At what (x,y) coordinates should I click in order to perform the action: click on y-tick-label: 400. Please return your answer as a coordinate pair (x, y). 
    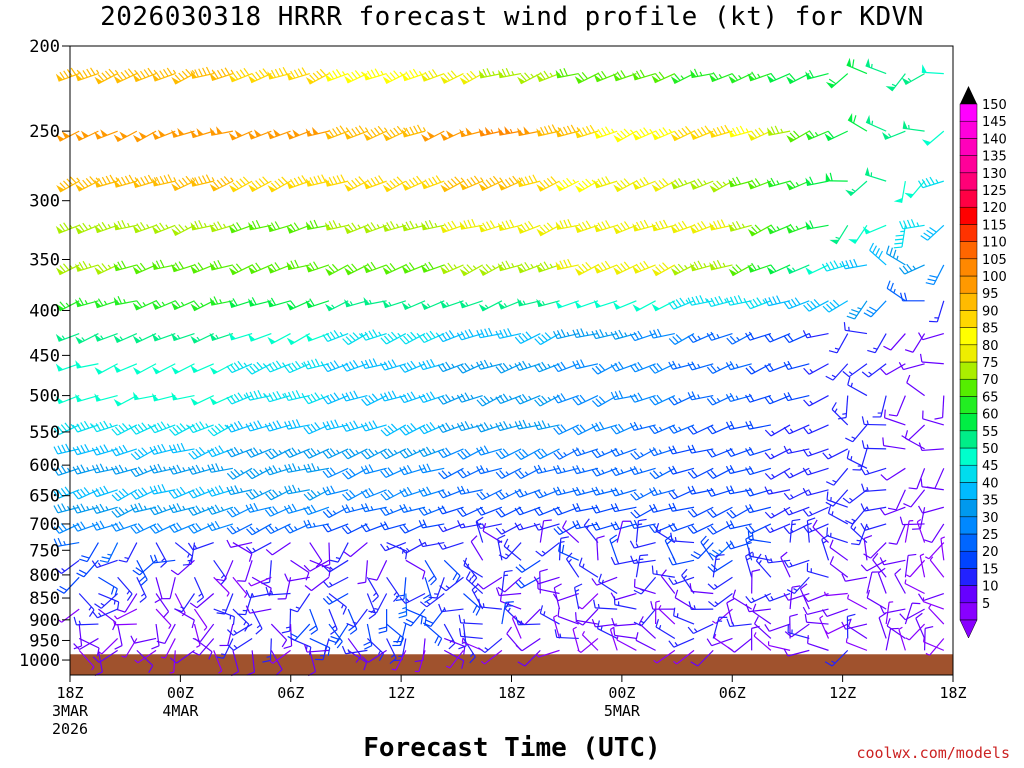
    Looking at the image, I should click on (44, 311).